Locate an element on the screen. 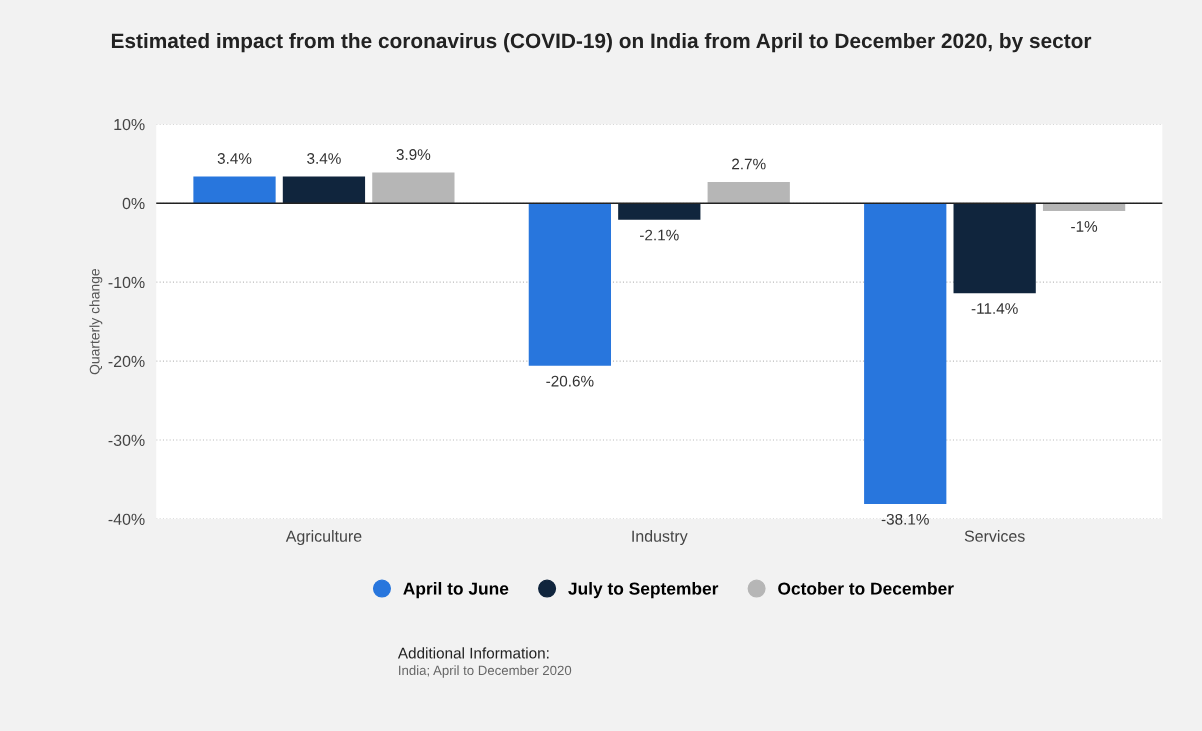 This screenshot has height=731, width=1202. y-tick-label: -10% is located at coordinates (126, 282).